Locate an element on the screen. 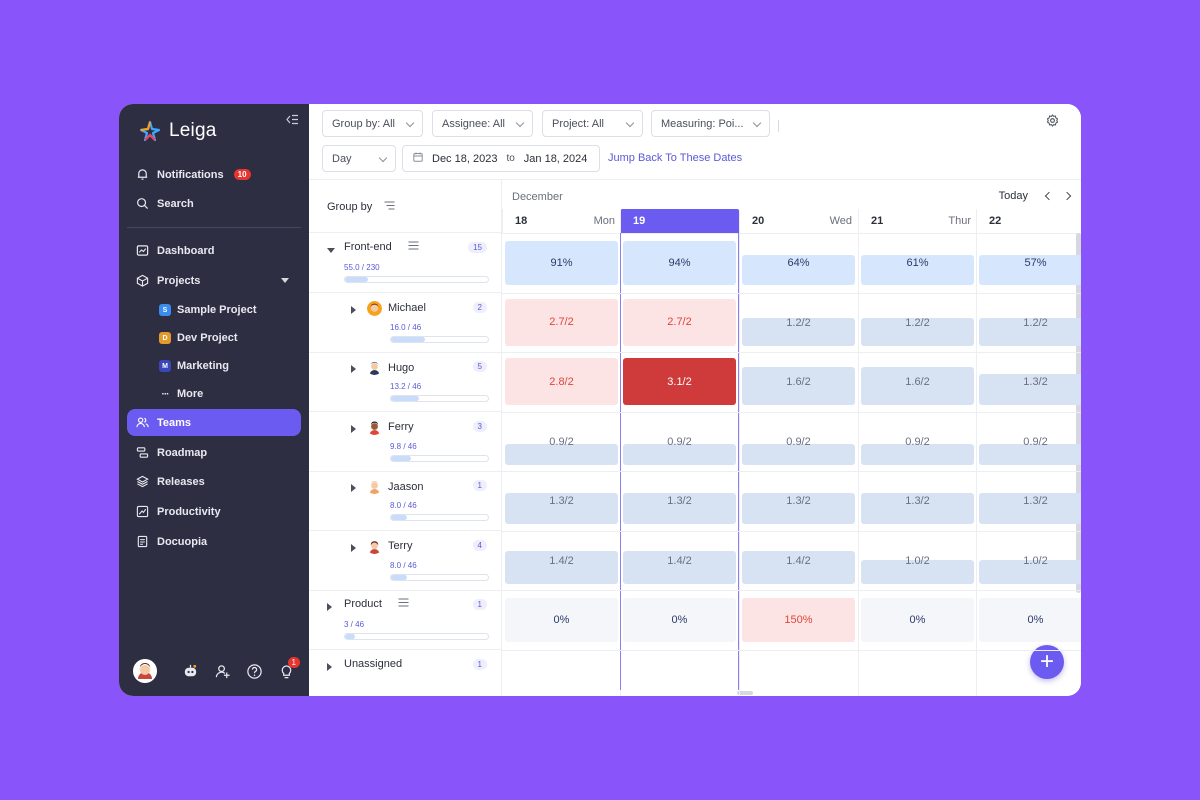 The width and height of the screenshot is (1200, 800). view-select: Day is located at coordinates (359, 158).